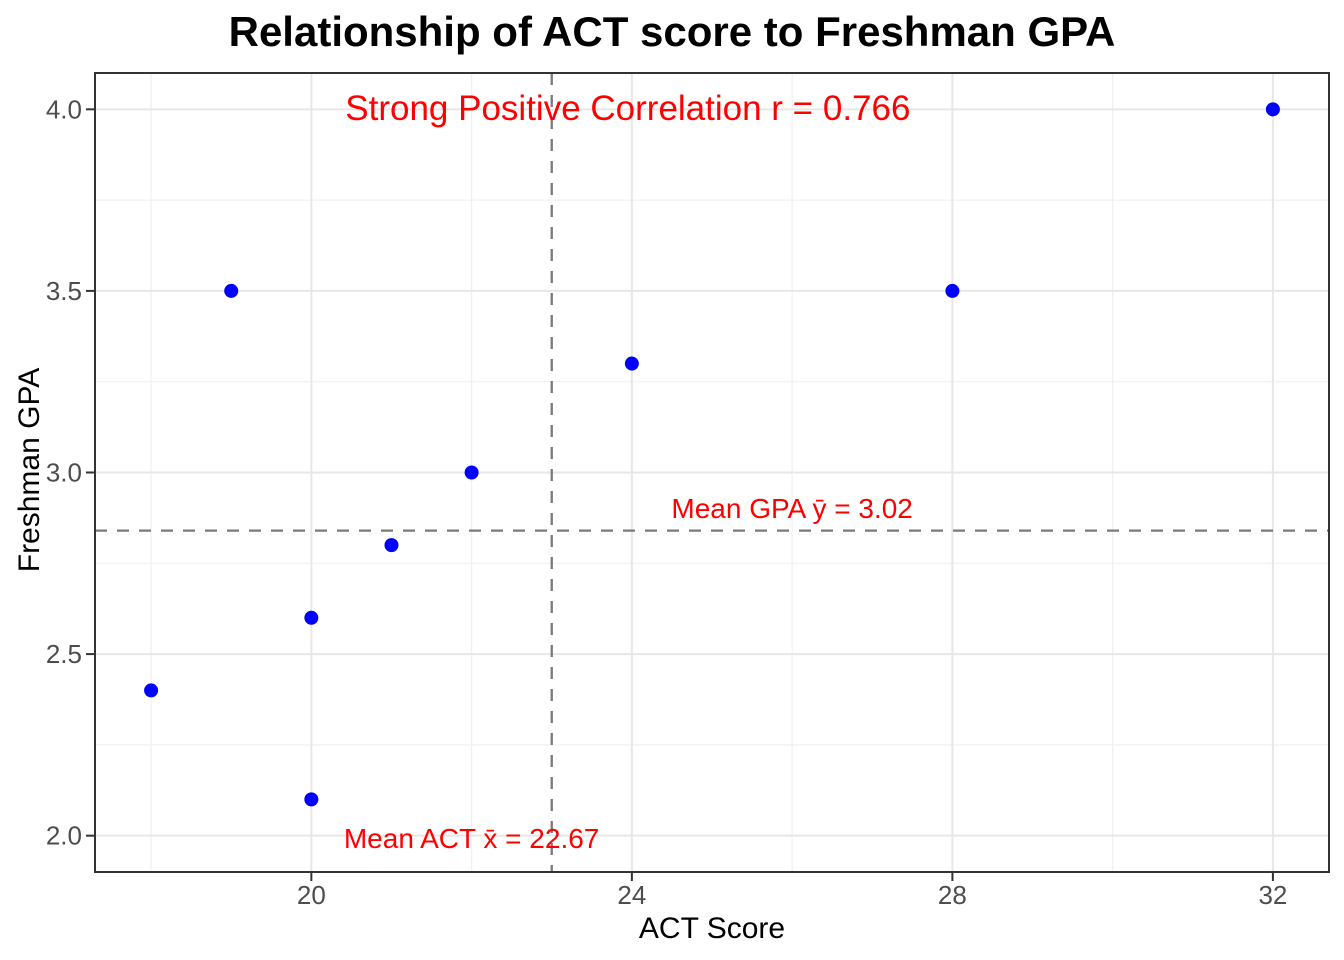 This screenshot has width=1344, height=960. I want to click on x-tick-label: 24, so click(631, 895).